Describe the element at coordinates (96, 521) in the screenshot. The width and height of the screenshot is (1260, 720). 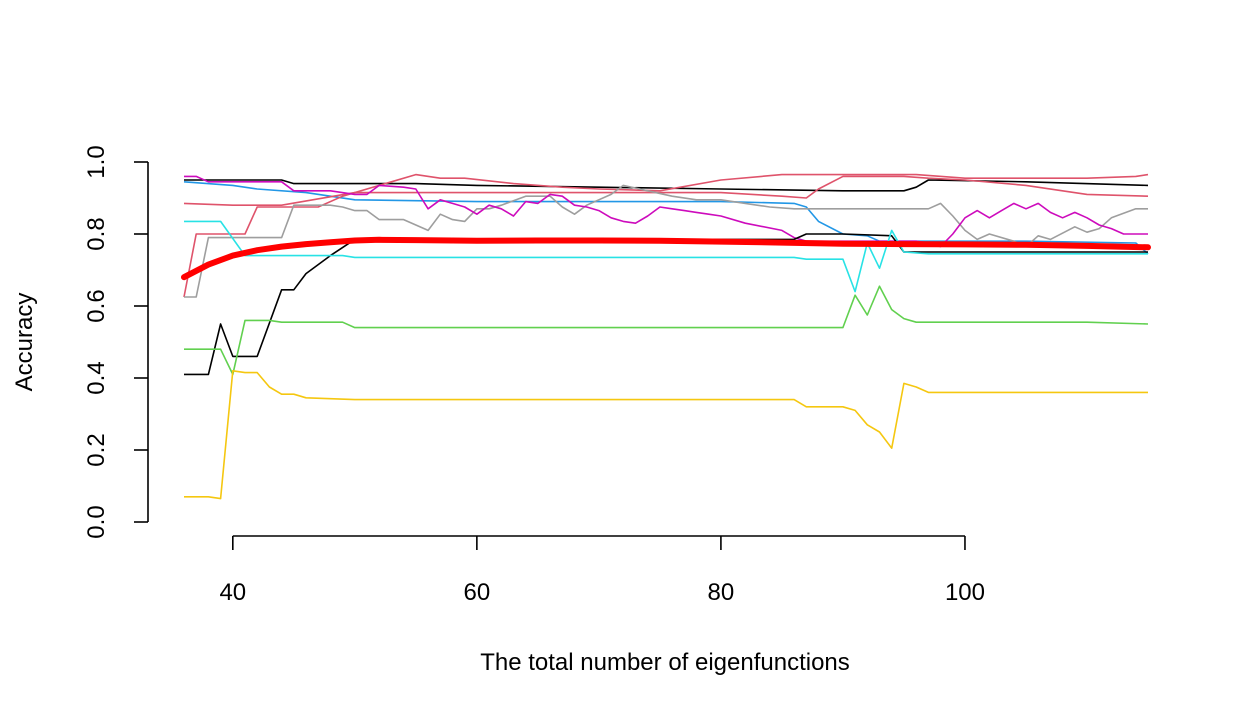
I see `y-tick-label: 0.0` at that location.